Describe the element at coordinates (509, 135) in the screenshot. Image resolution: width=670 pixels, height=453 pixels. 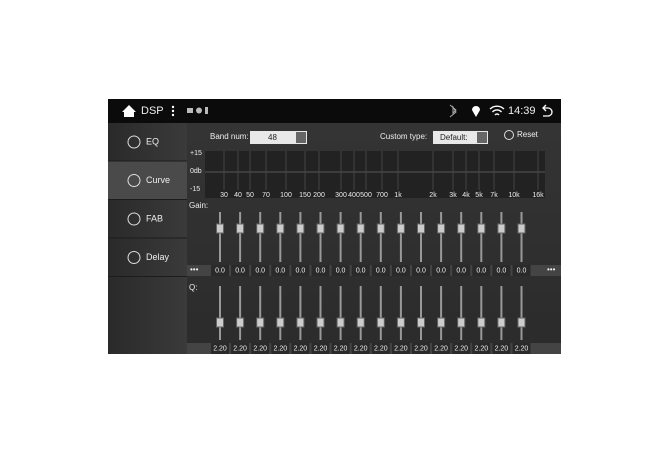
I see `reset-radio` at that location.